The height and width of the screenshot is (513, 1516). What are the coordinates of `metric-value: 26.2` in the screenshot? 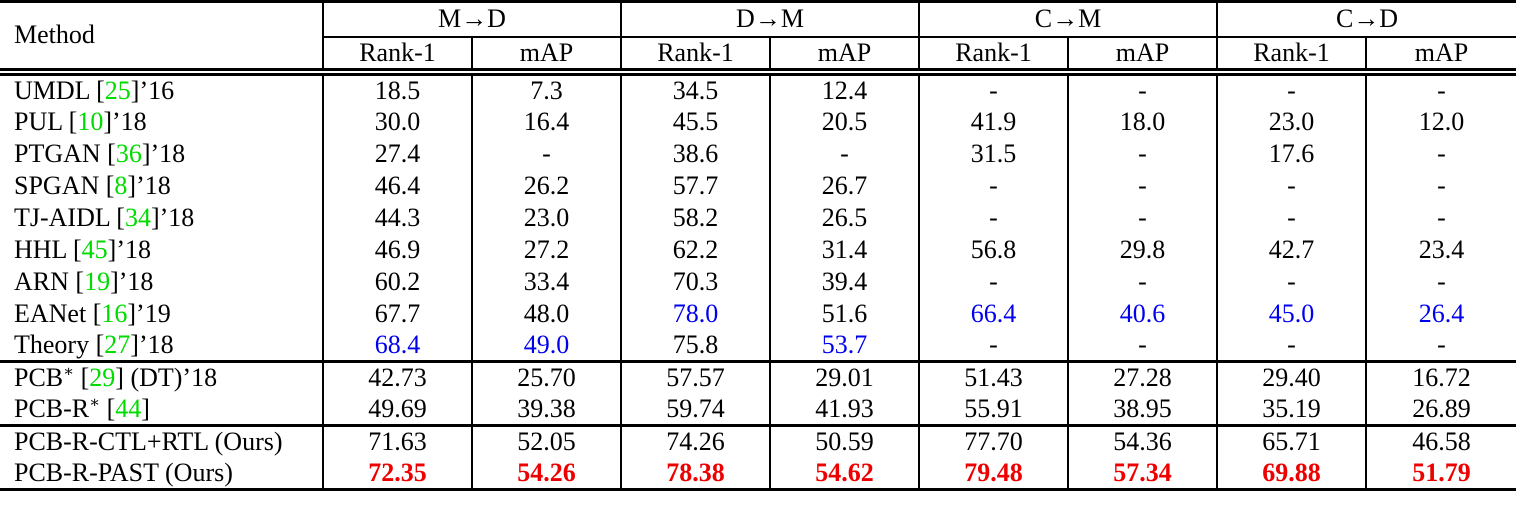 It's located at (546, 185).